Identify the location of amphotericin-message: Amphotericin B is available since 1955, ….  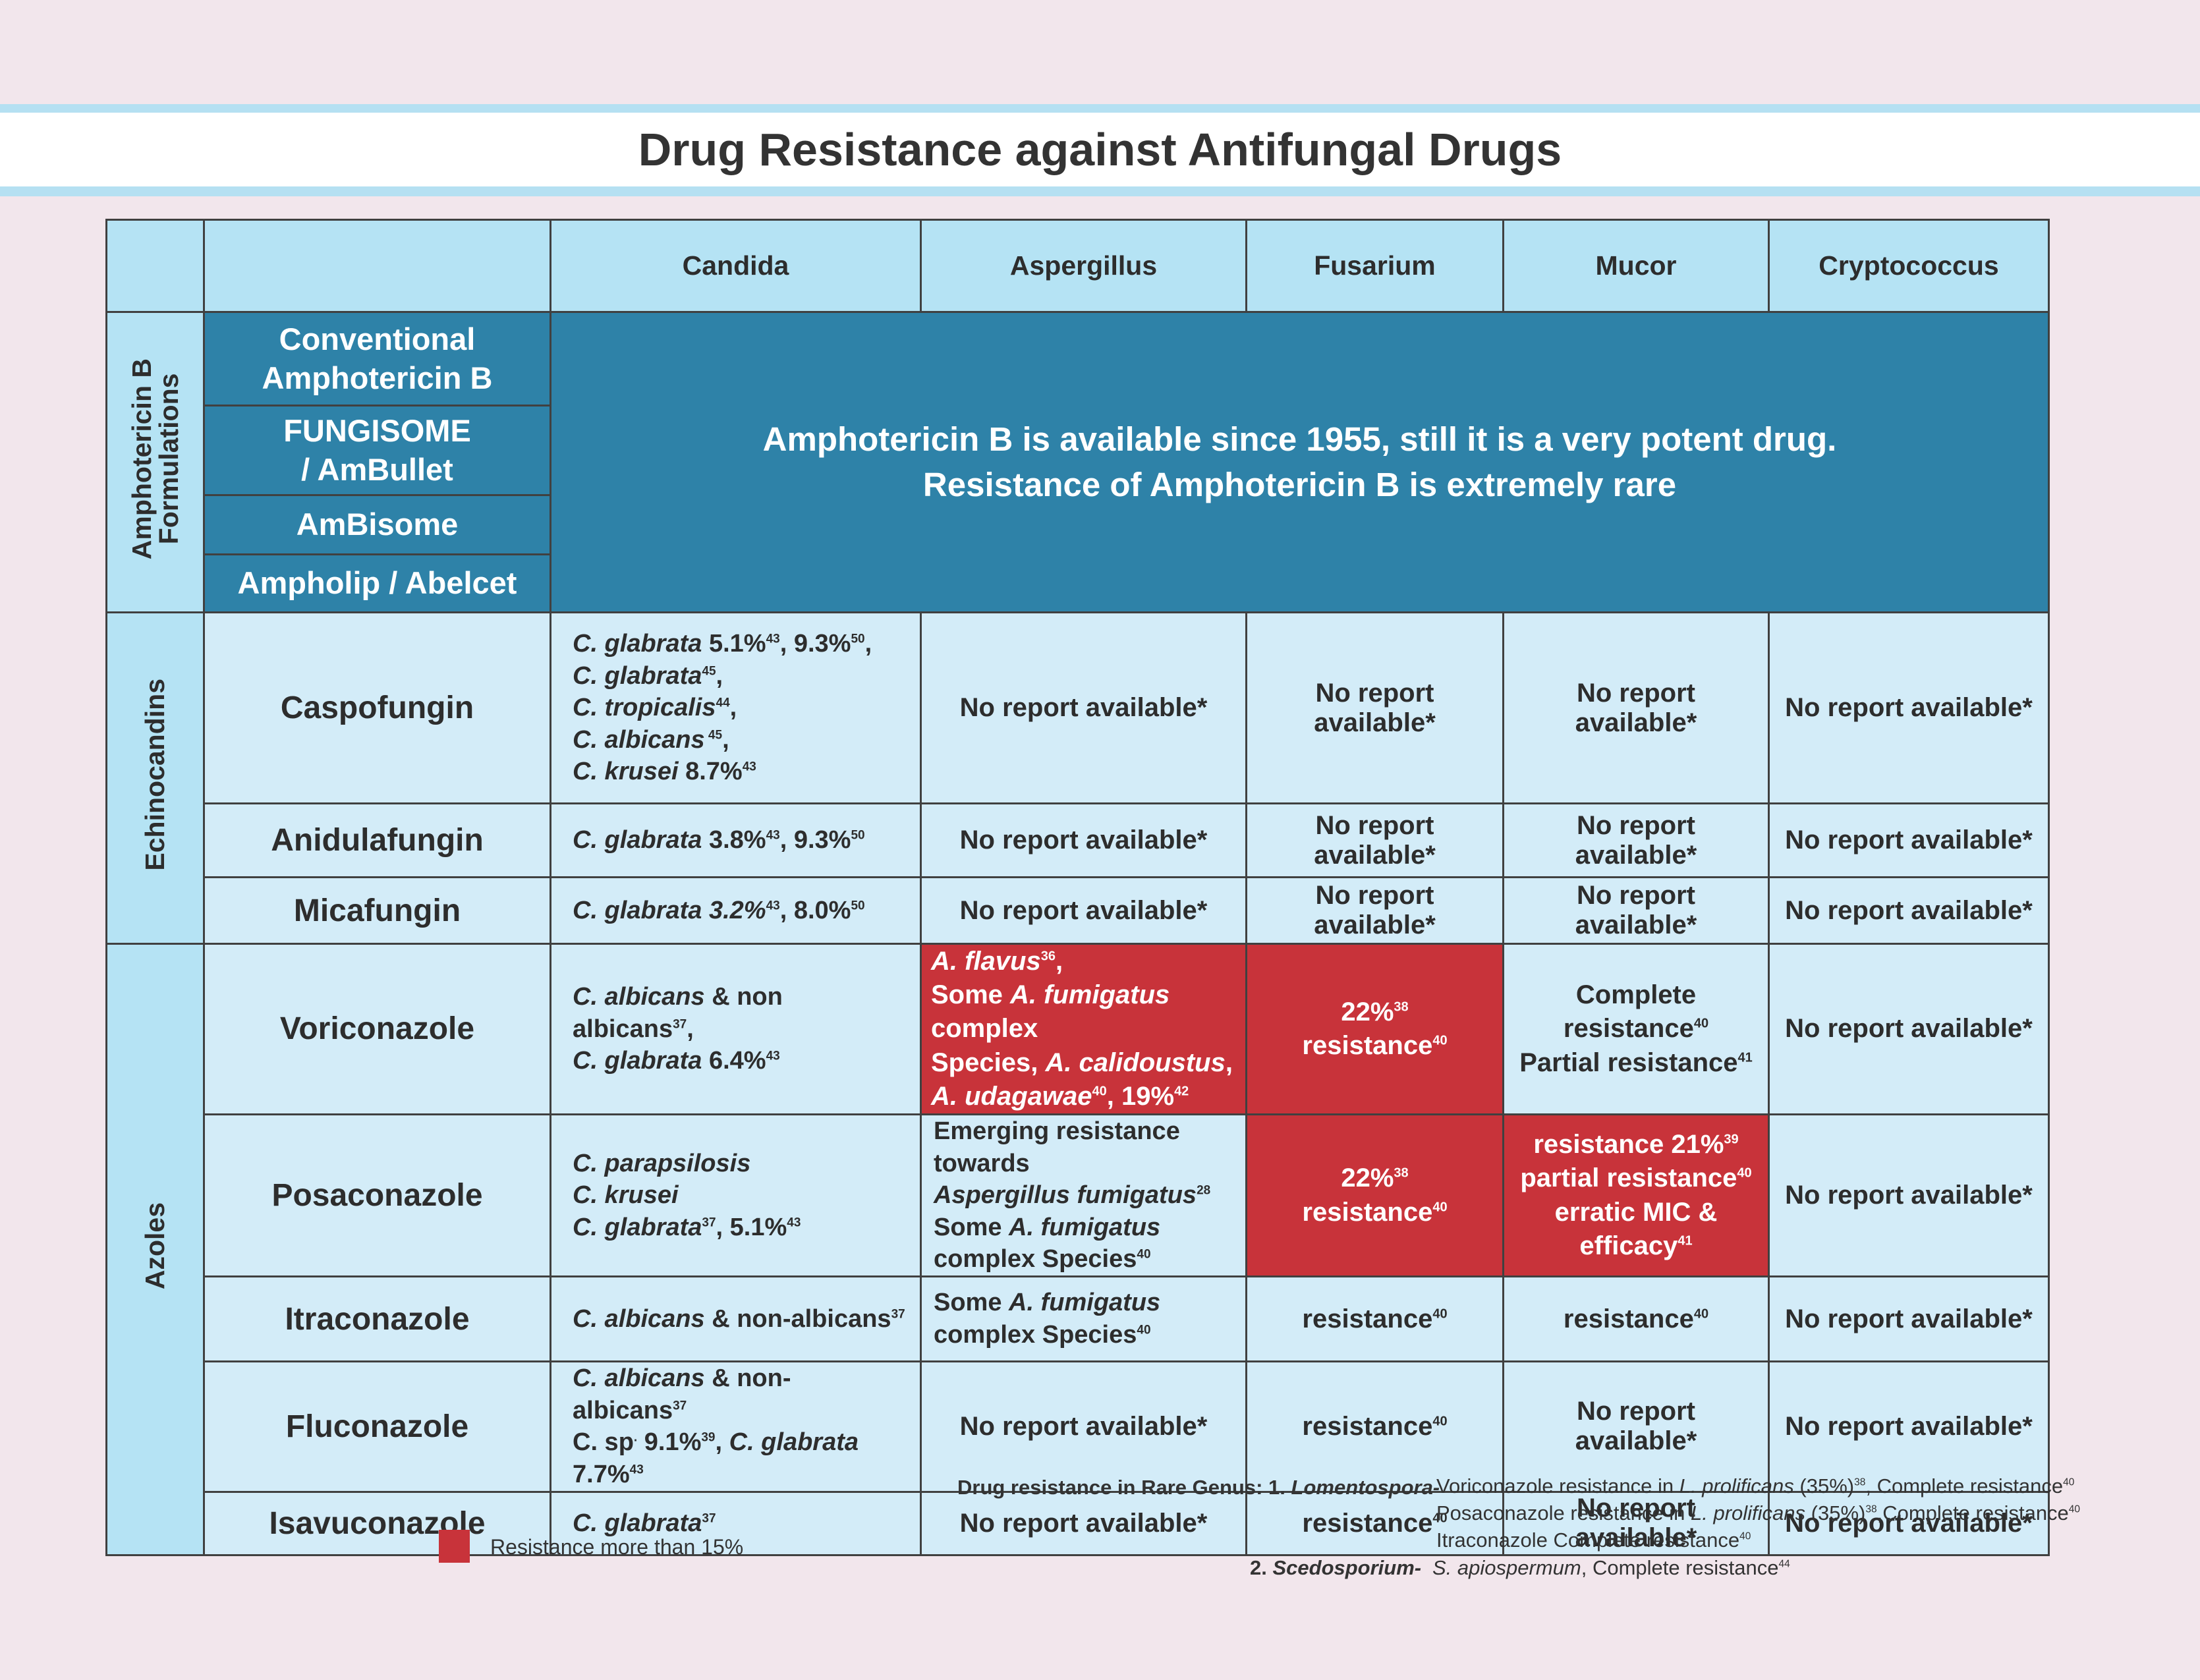
(1300, 462).